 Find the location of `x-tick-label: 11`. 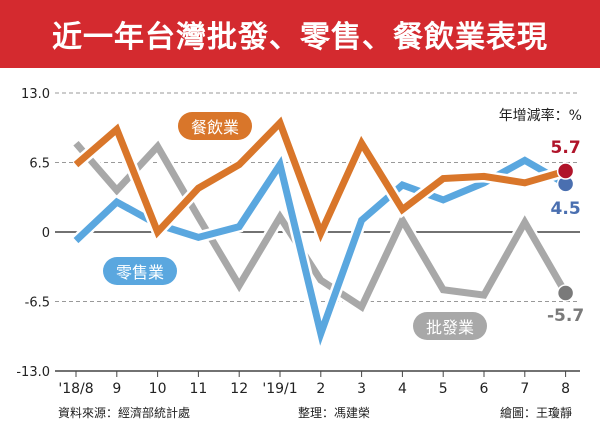

x-tick-label: 11 is located at coordinates (198, 389).